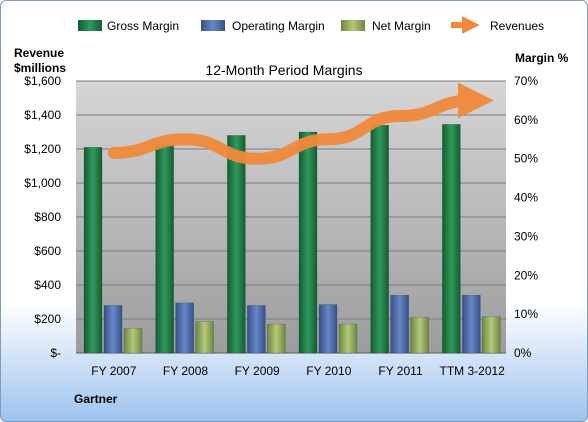 This screenshot has height=422, width=588. What do you see at coordinates (42, 115) in the screenshot?
I see `left-tick-label: $1,400` at bounding box center [42, 115].